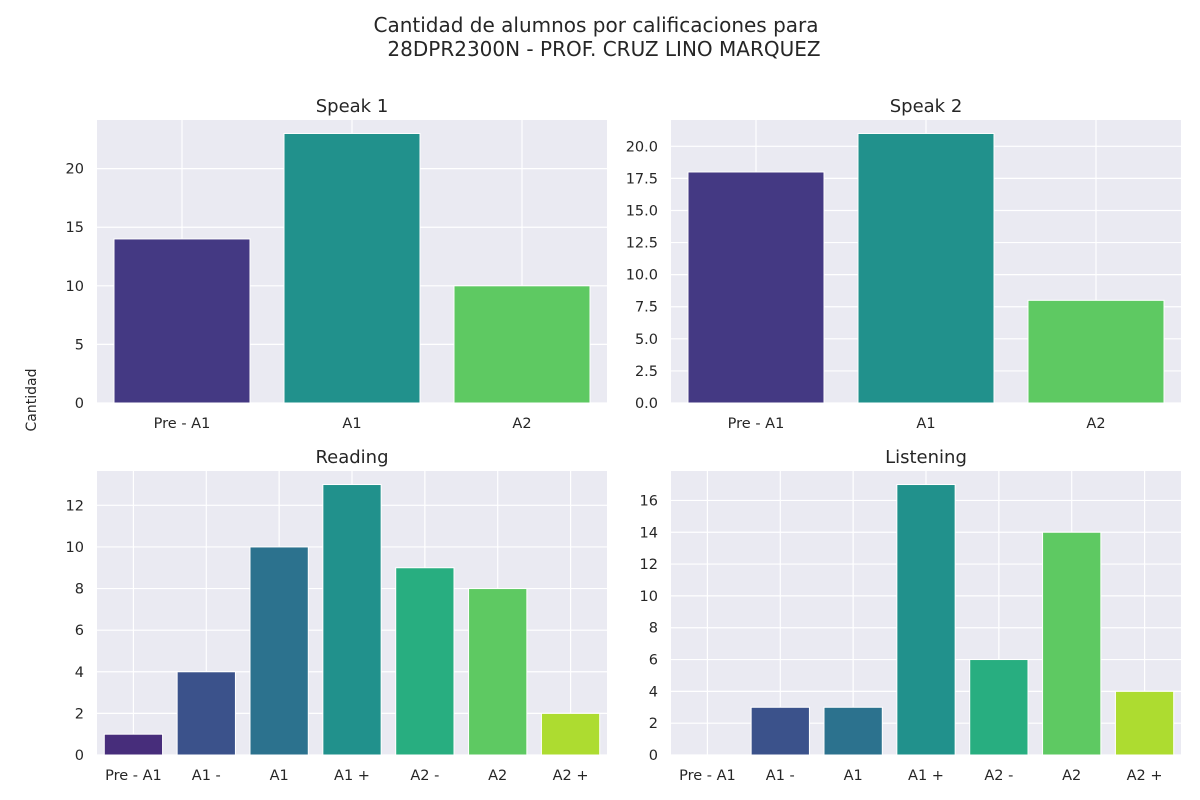 This screenshot has width=1200, height=800. I want to click on figure-title-line-2: 28DPR2300N - PROF. CRUZ LINO MARQUEZ, so click(603, 49).